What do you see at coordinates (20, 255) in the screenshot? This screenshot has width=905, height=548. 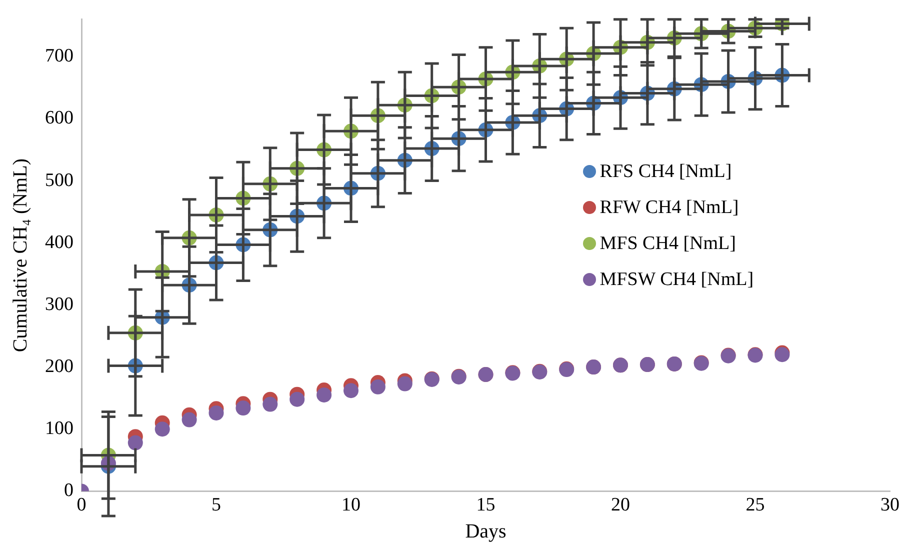 I see `y-axis-title: Cumulative CH₄ (NmL)` at bounding box center [20, 255].